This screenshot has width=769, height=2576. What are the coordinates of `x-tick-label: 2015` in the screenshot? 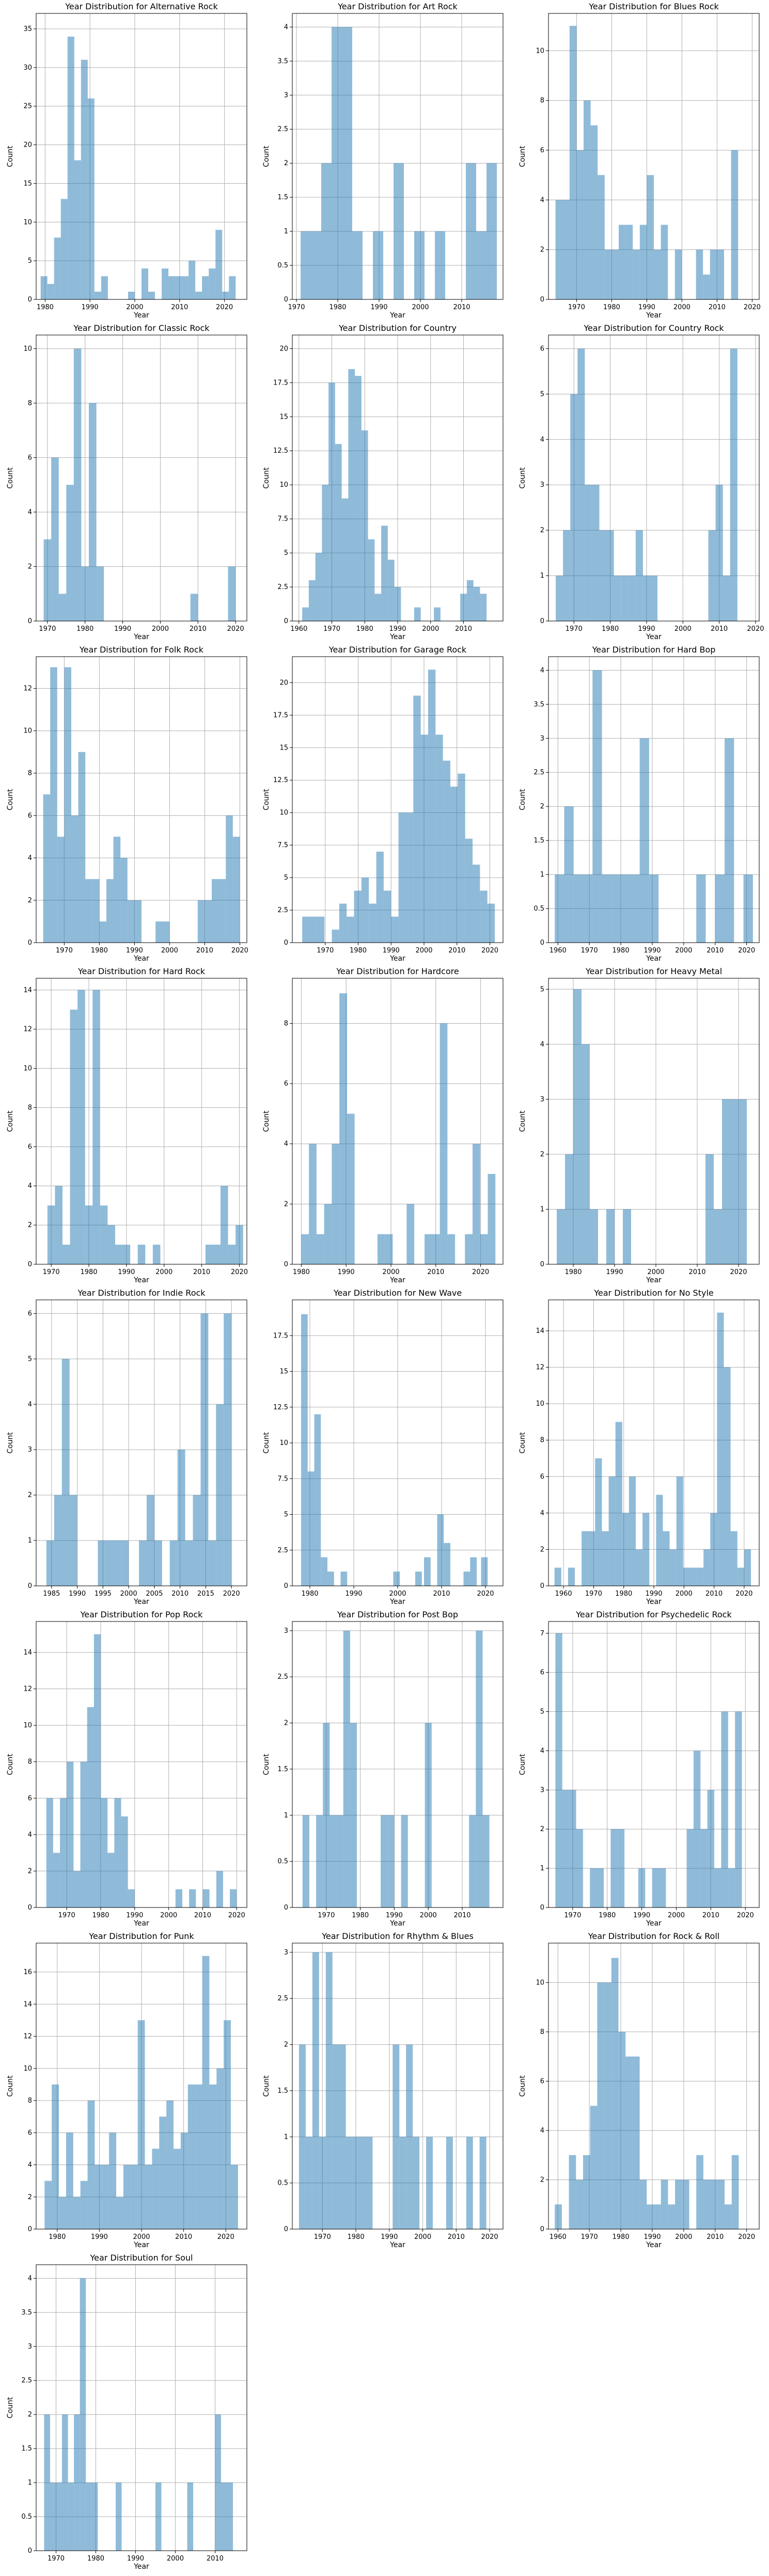 It's located at (205, 1594).